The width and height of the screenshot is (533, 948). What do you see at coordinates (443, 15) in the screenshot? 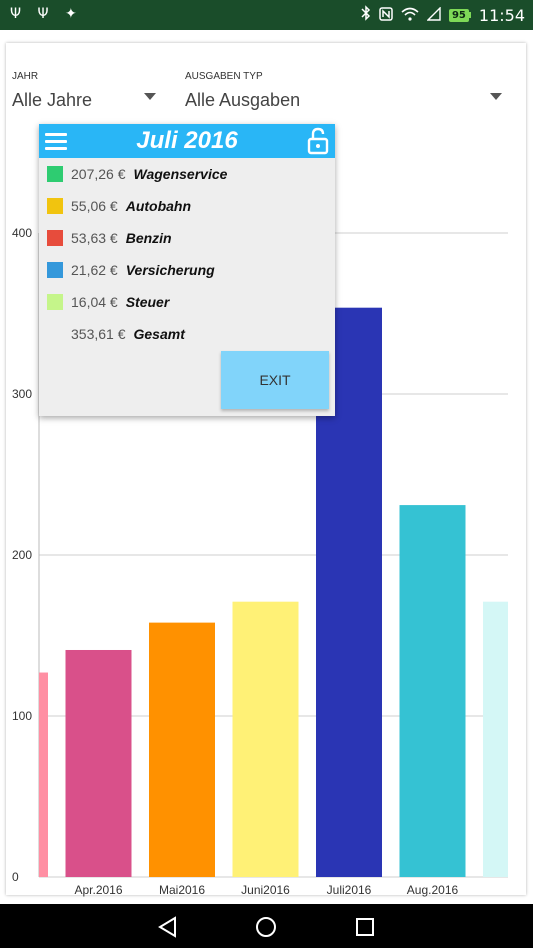
I see `status-right: 95 11:54` at bounding box center [443, 15].